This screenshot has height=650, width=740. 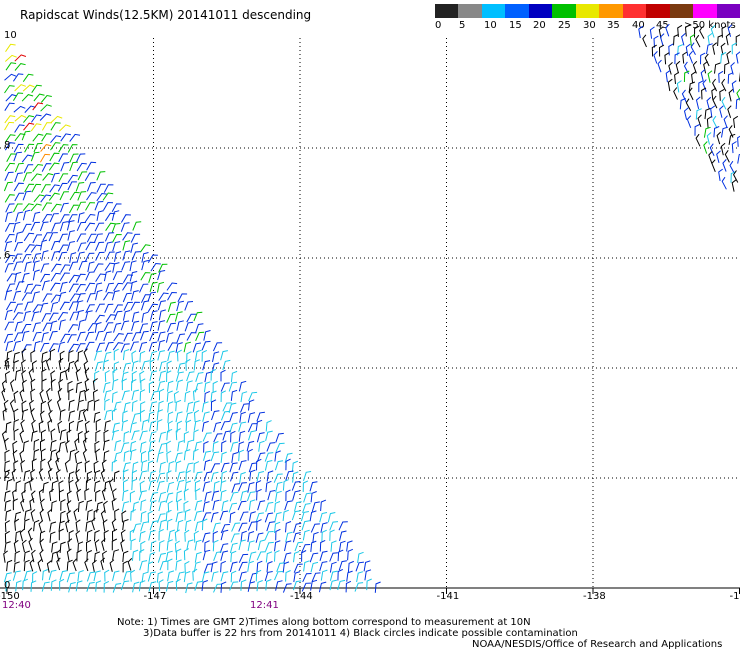 What do you see at coordinates (7, 145) in the screenshot?
I see `lat-tick-label: 8` at bounding box center [7, 145].